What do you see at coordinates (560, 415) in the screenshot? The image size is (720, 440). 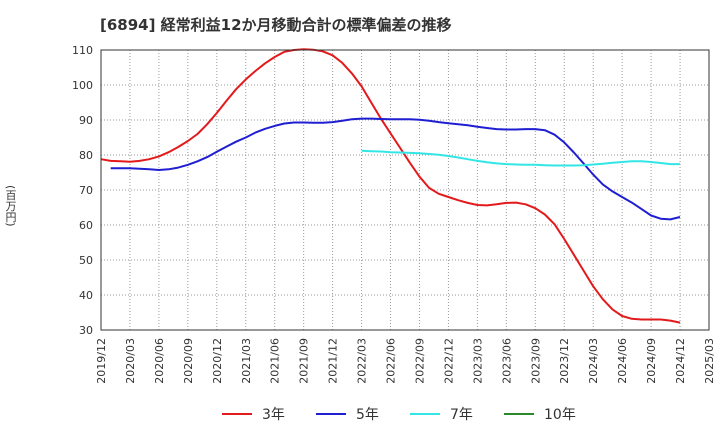 I see `legend-label-10年: 10年` at bounding box center [560, 415].